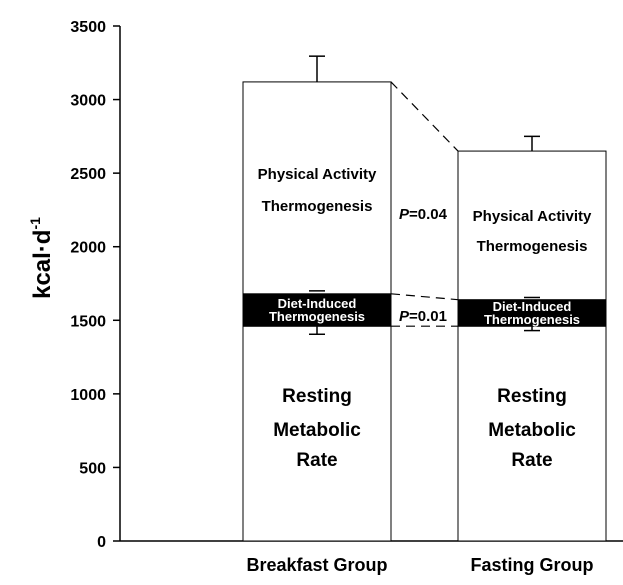 This screenshot has height=585, width=623. What do you see at coordinates (88, 101) in the screenshot?
I see `y-tick-label: 3000` at bounding box center [88, 101].